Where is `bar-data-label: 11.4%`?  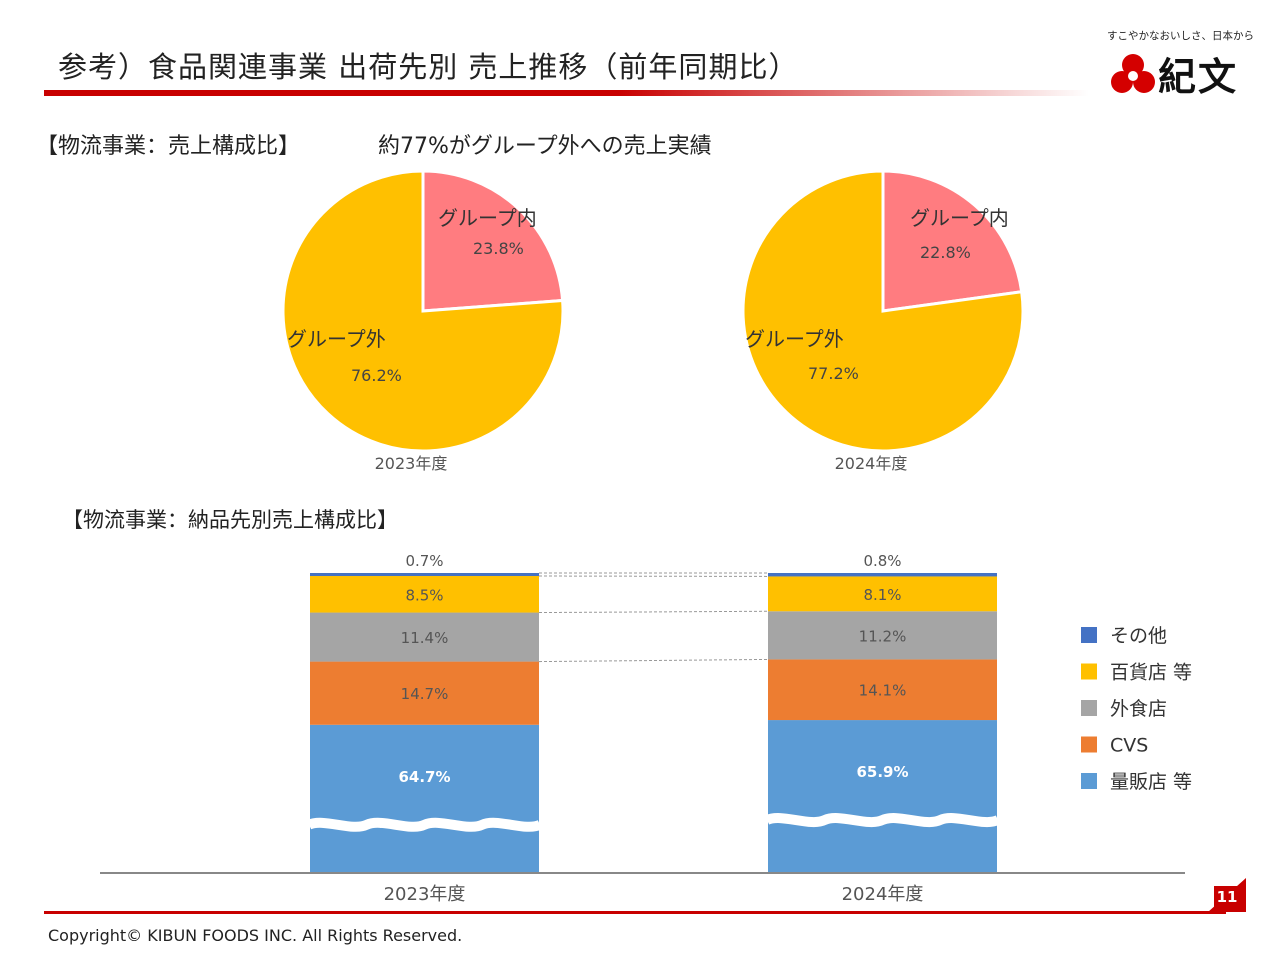 bar-data-label: 11.4% is located at coordinates (425, 638).